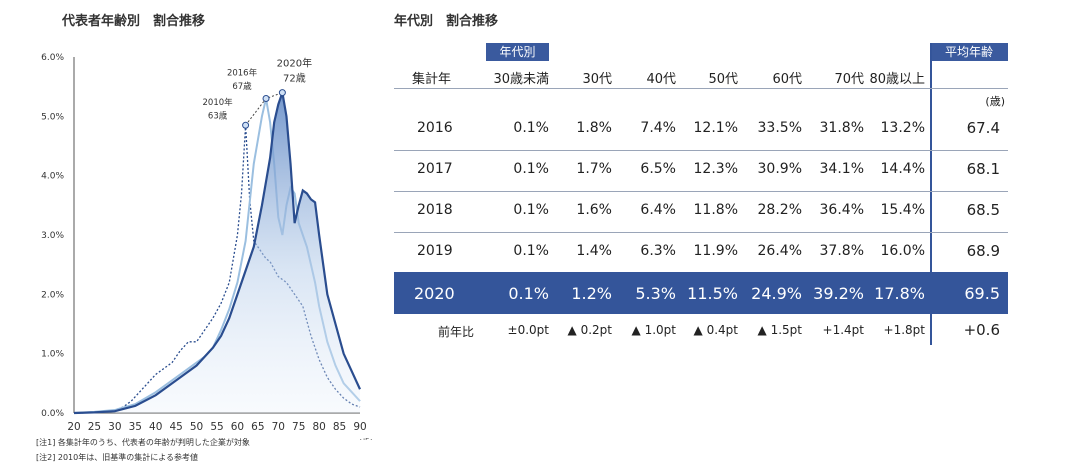 This screenshot has width=1076, height=469. I want to click on highlight-cell: 11.5%, so click(712, 293).